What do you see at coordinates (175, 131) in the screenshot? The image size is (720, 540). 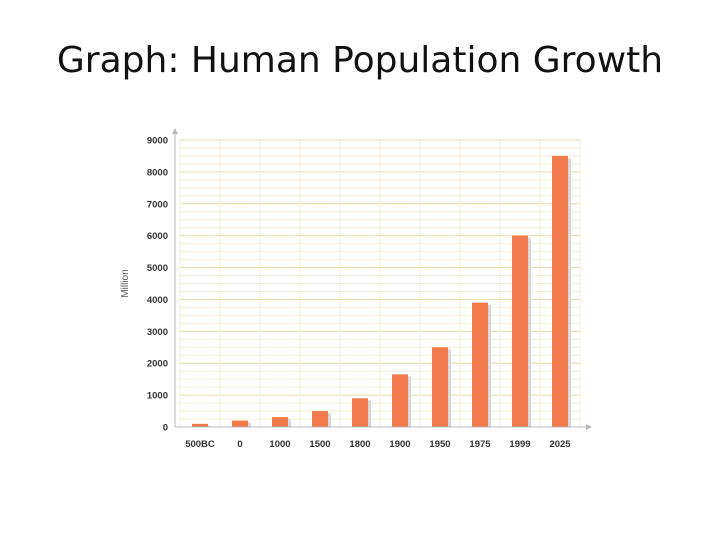 I see `y-axis-arrow` at bounding box center [175, 131].